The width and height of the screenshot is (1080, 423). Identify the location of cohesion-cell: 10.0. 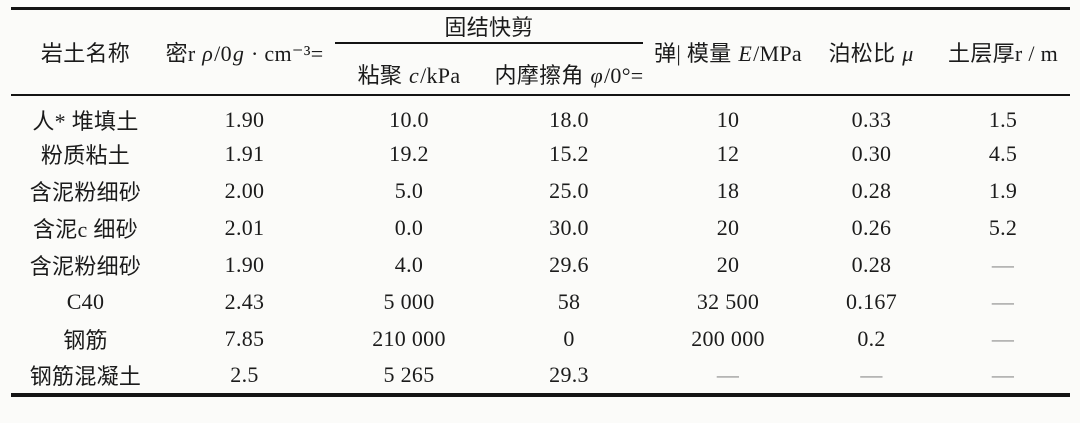
(409, 114).